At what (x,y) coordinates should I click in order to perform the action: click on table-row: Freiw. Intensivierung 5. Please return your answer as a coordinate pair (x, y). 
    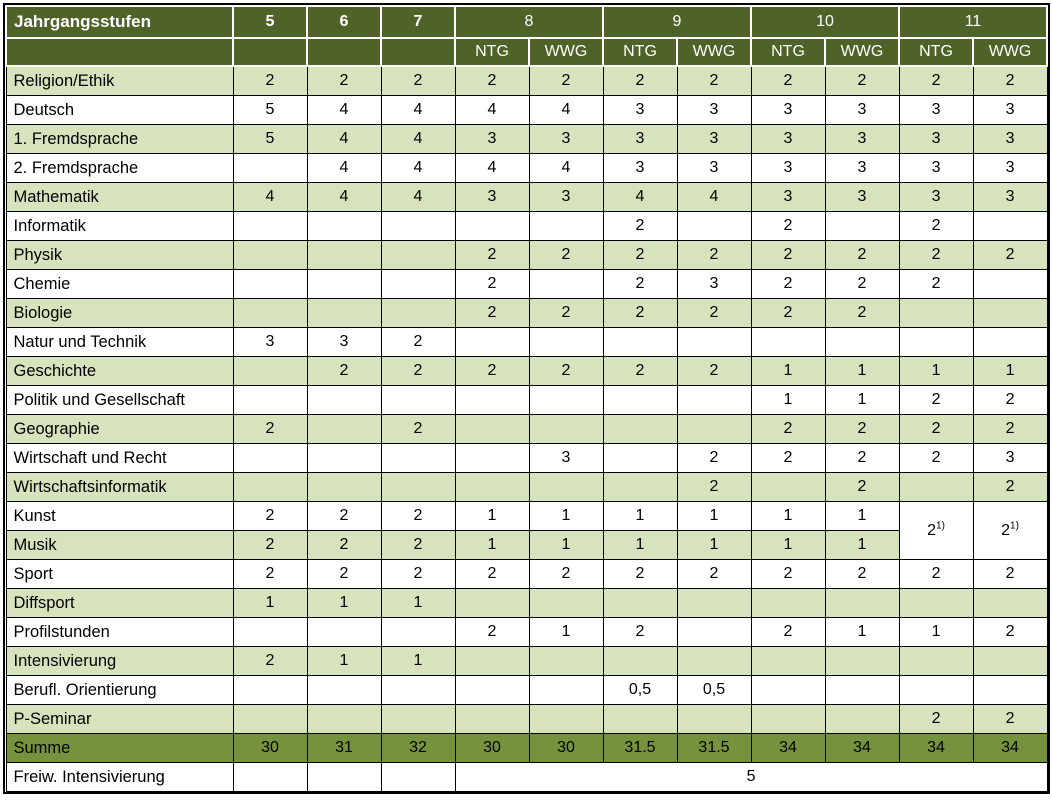
    Looking at the image, I should click on (526, 777).